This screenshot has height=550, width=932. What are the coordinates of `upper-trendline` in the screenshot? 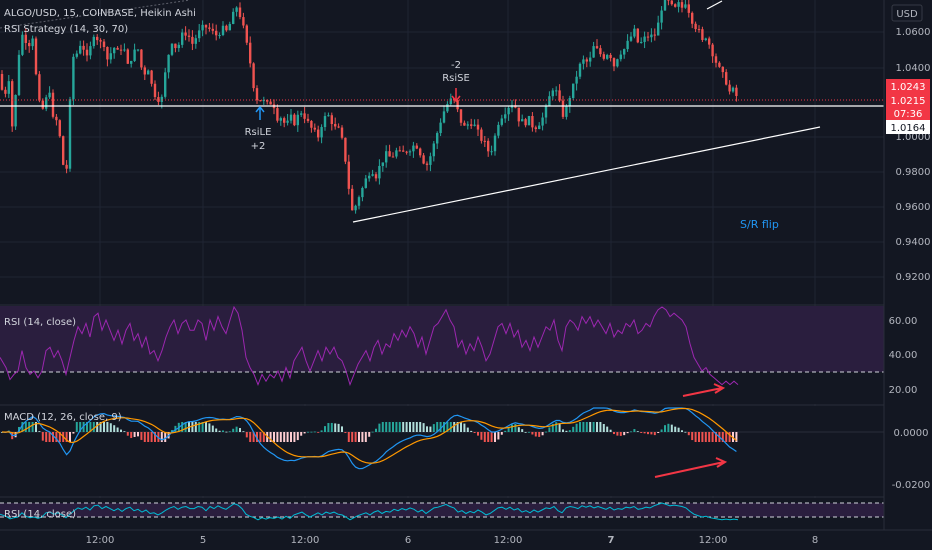 It's located at (714, 5).